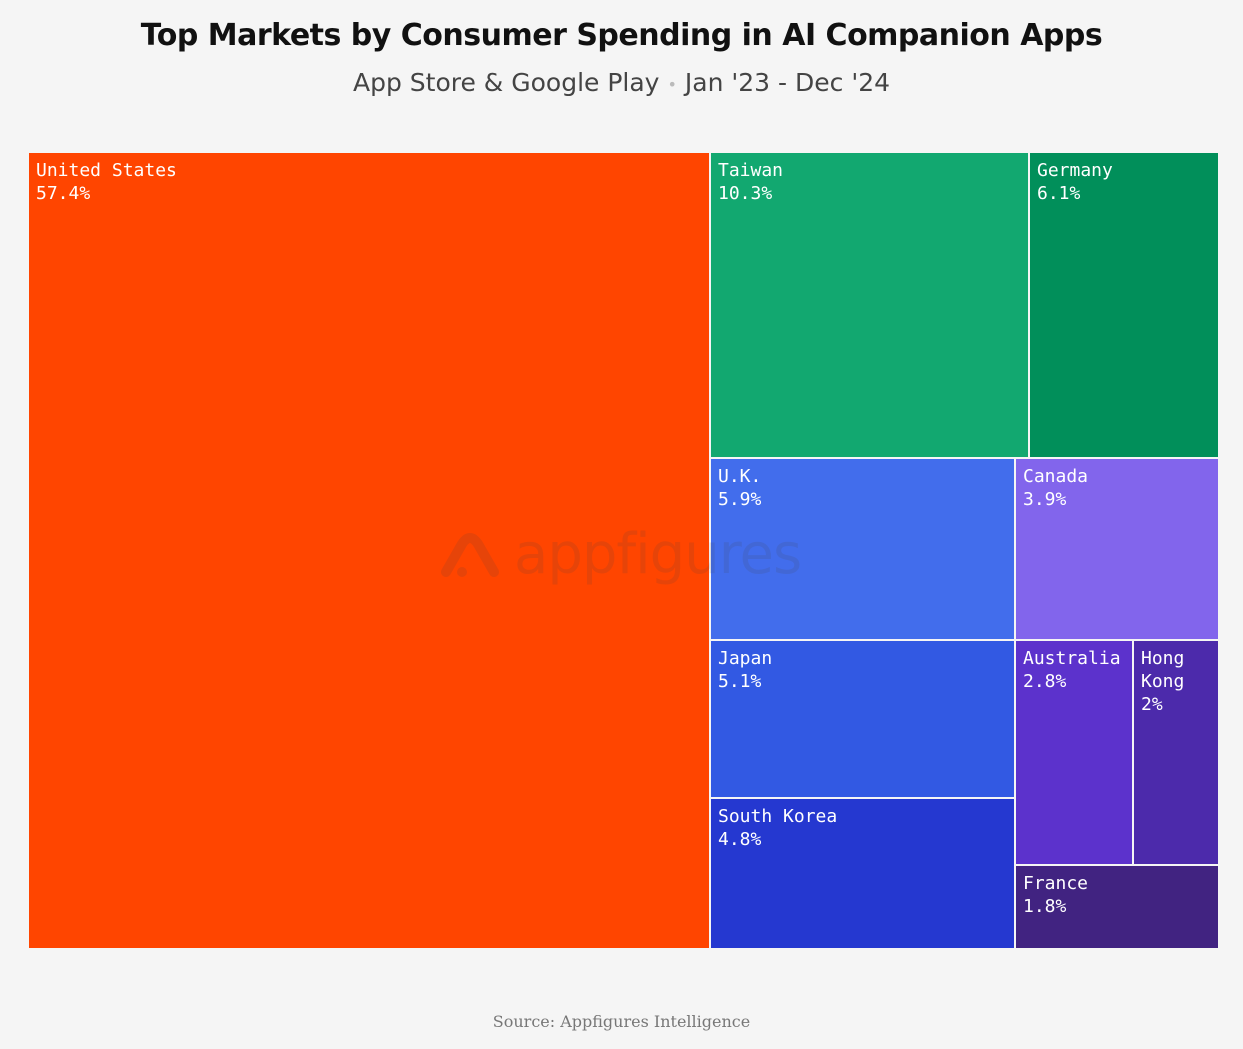 This screenshot has height=1049, width=1243. What do you see at coordinates (745, 193) in the screenshot?
I see `tile-value-taiwan: 10.3%` at bounding box center [745, 193].